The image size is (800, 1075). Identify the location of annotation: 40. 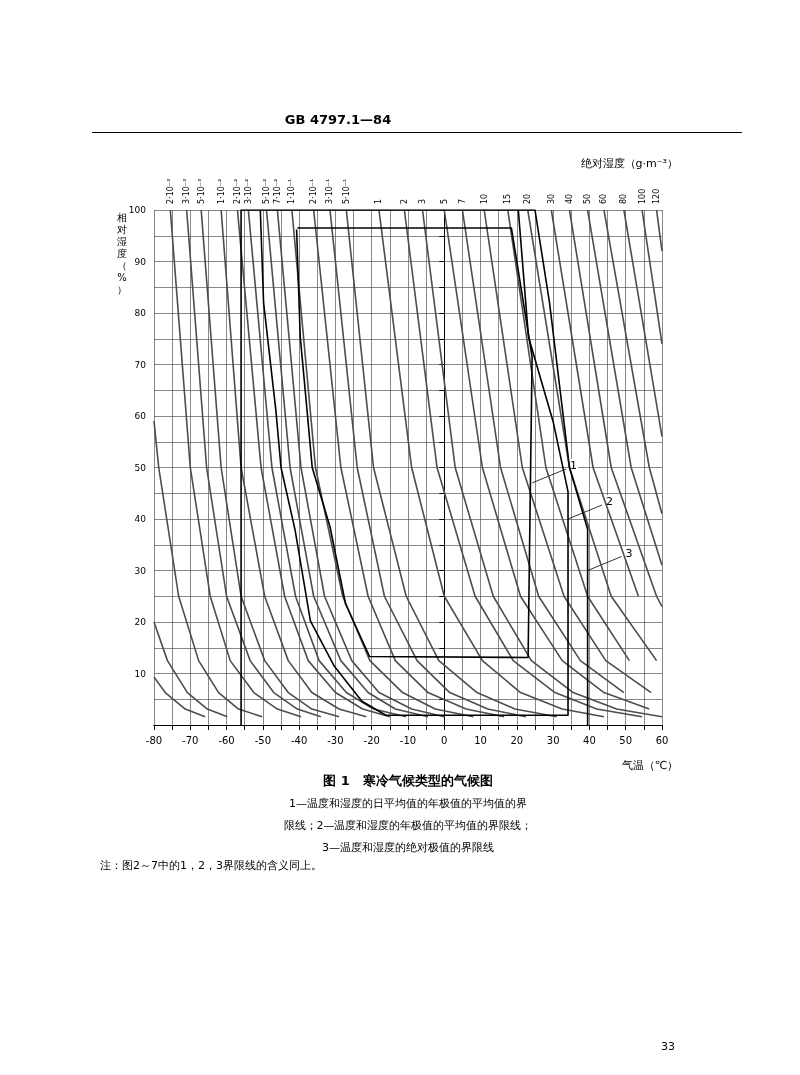
(569, 198).